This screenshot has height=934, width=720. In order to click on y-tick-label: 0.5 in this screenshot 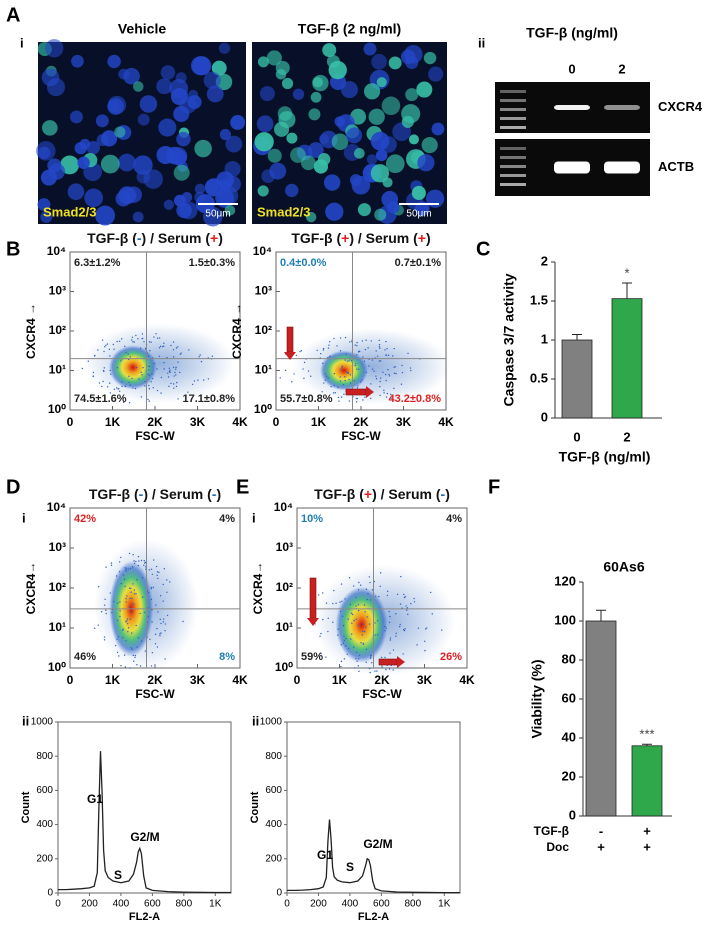, I will do `click(539, 377)`.